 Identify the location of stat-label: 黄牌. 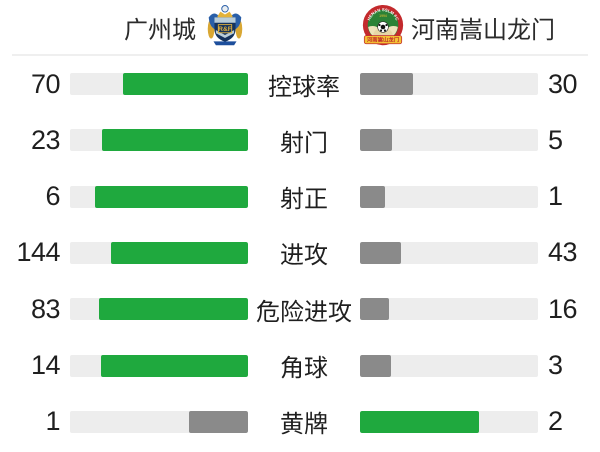
(304, 425).